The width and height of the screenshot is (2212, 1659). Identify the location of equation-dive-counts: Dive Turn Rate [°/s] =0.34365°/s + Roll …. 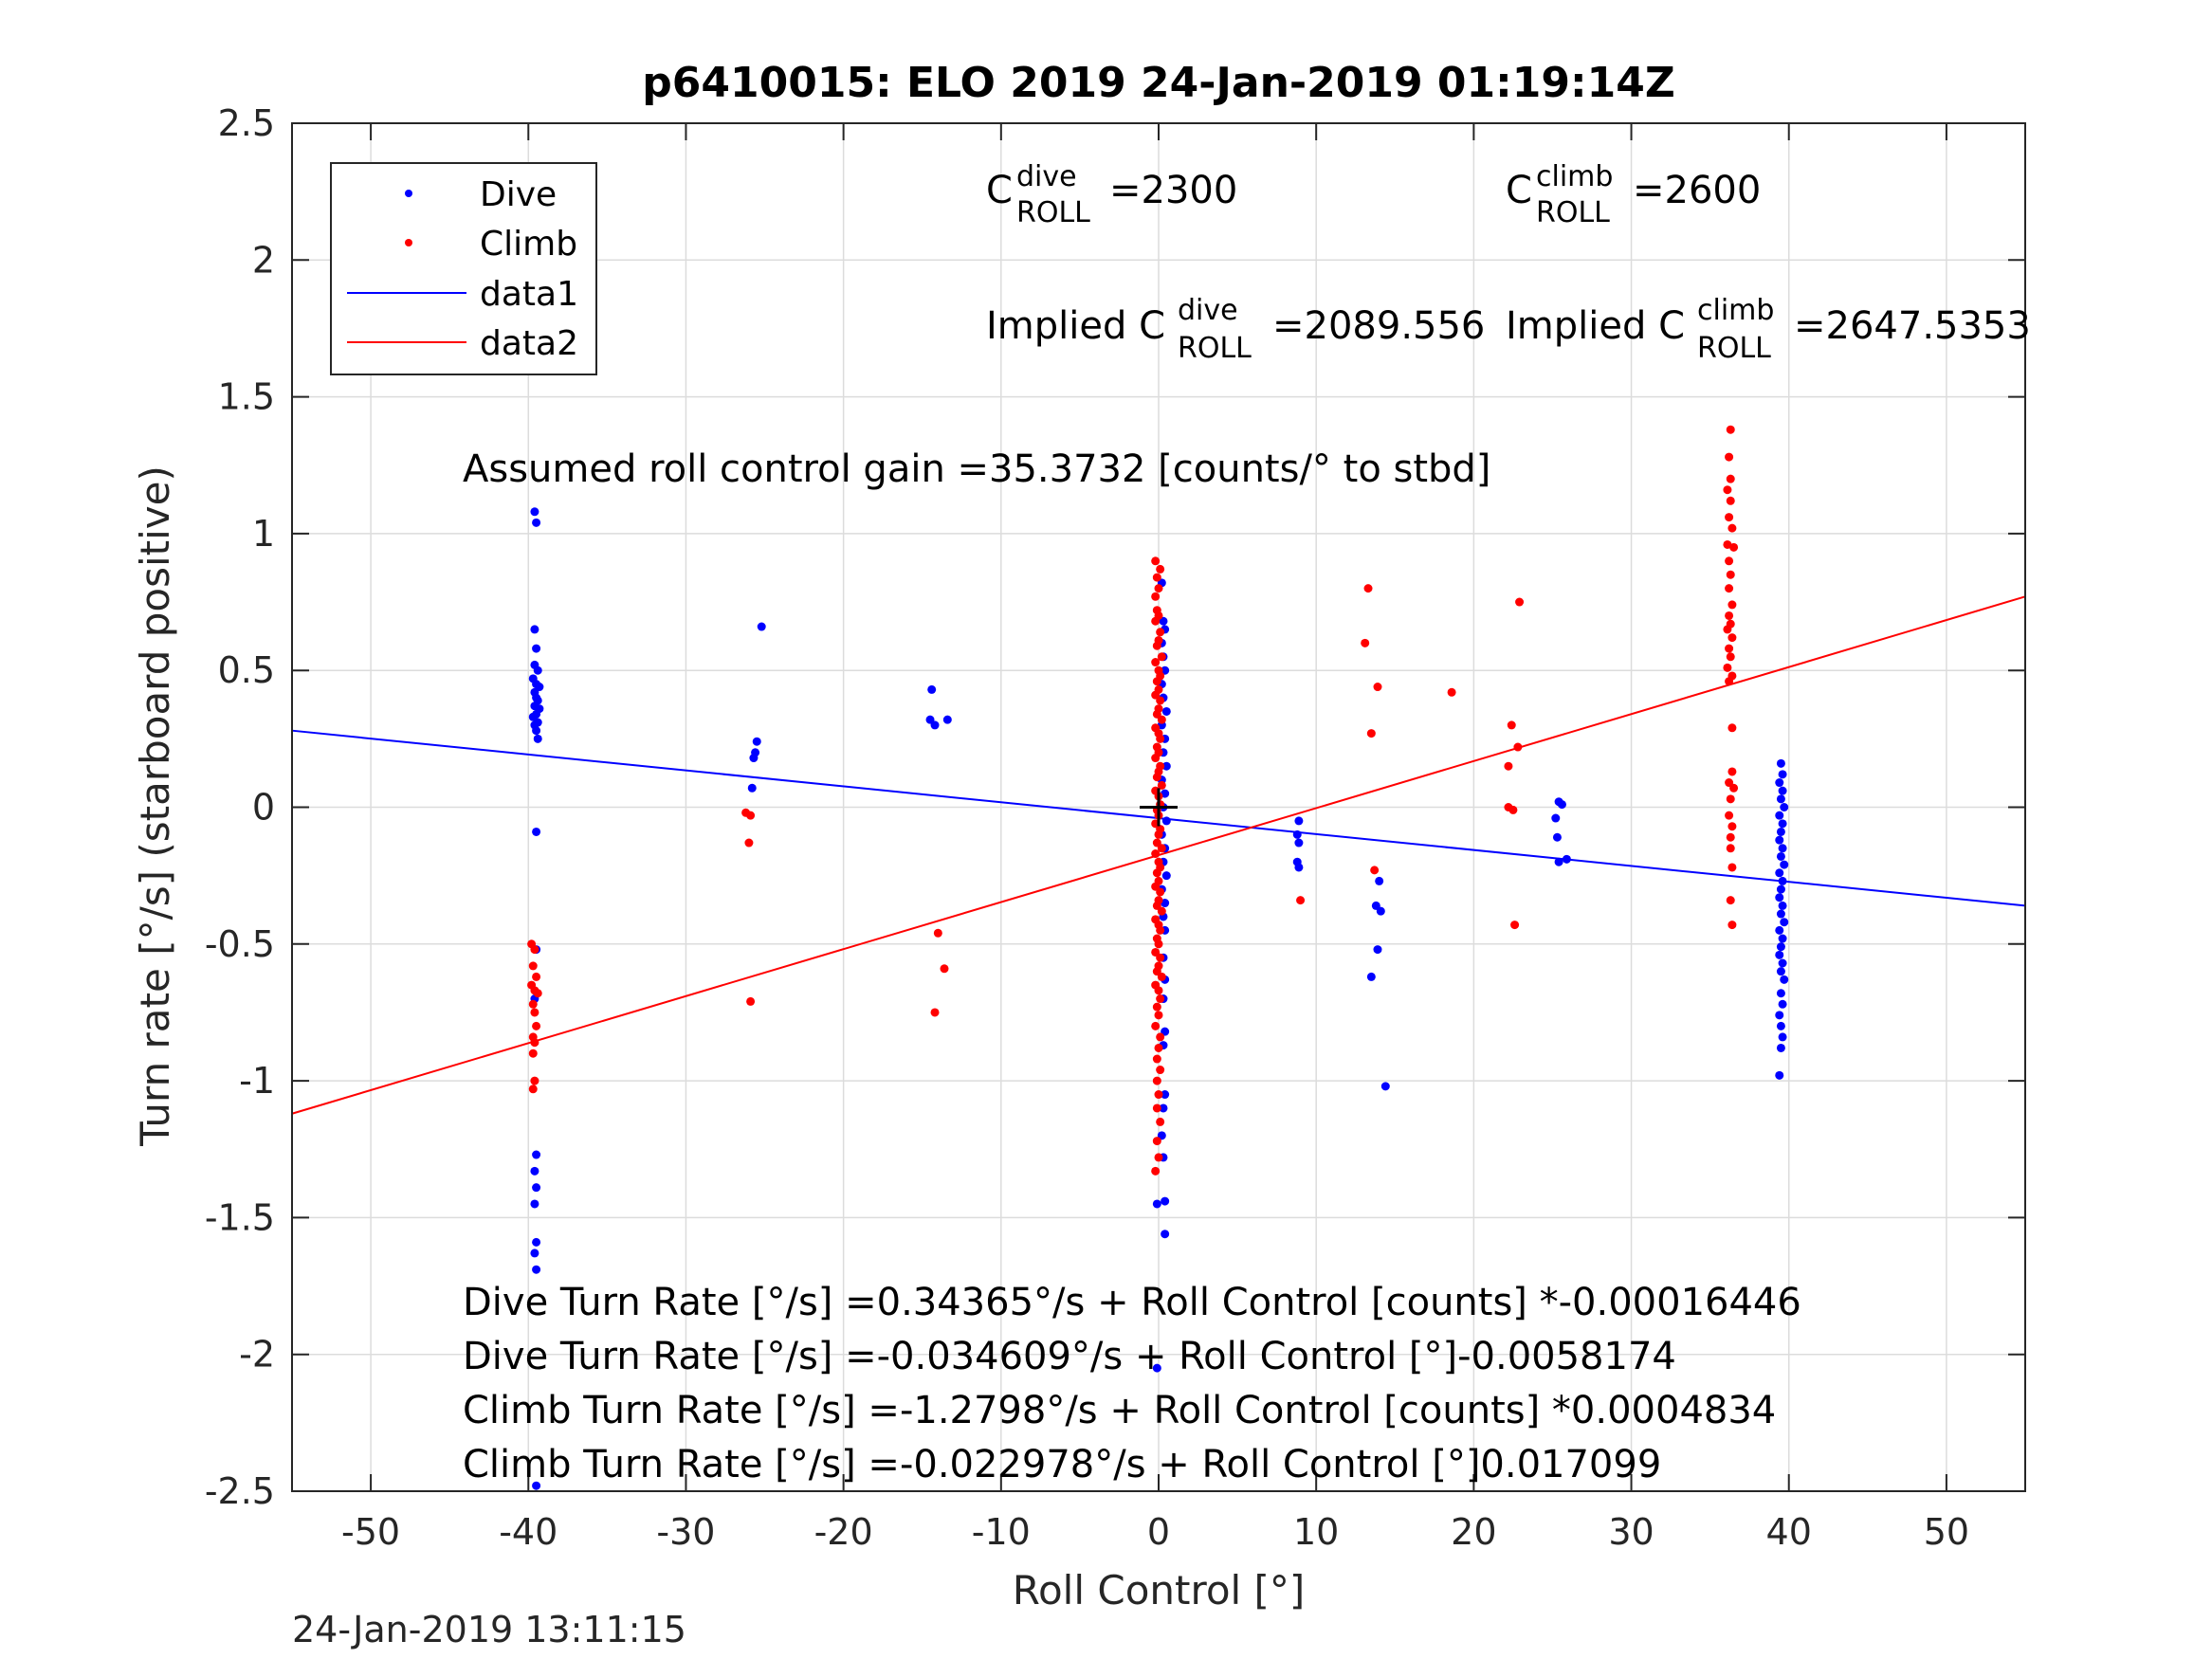
(1132, 1302).